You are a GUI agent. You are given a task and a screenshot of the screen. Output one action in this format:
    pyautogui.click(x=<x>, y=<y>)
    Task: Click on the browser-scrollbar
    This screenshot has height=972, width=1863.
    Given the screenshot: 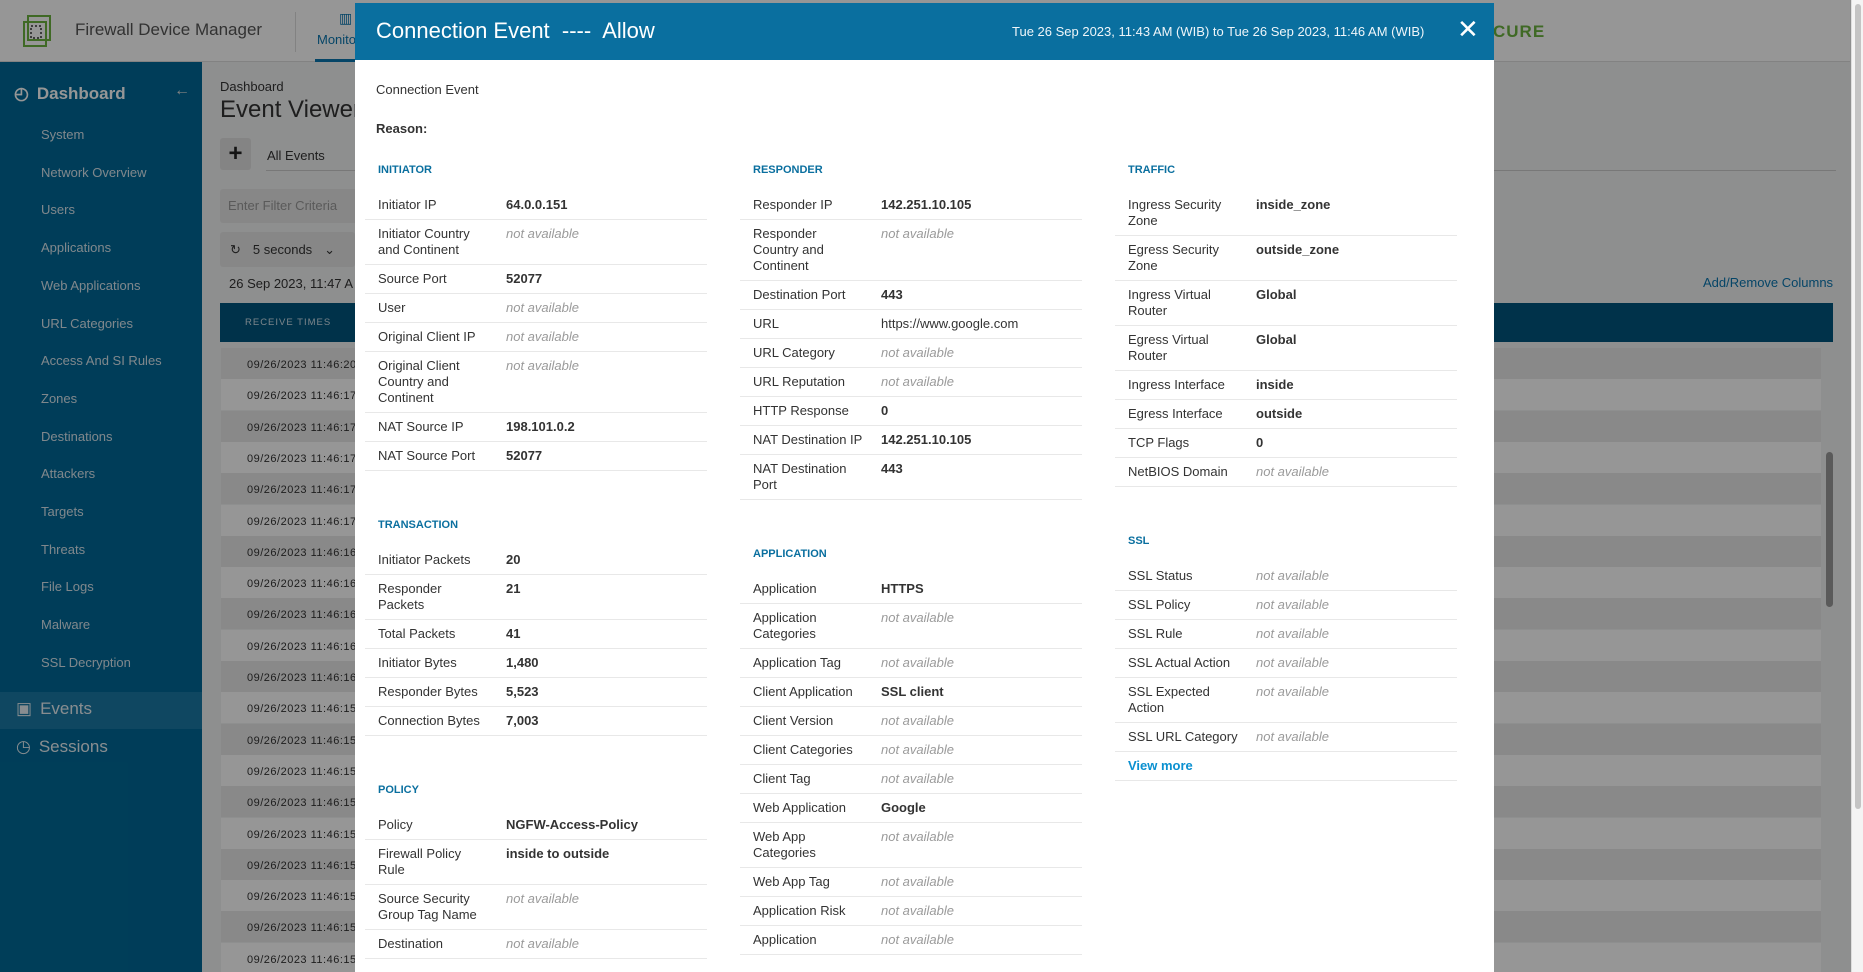 What is the action you would take?
    pyautogui.click(x=1857, y=486)
    